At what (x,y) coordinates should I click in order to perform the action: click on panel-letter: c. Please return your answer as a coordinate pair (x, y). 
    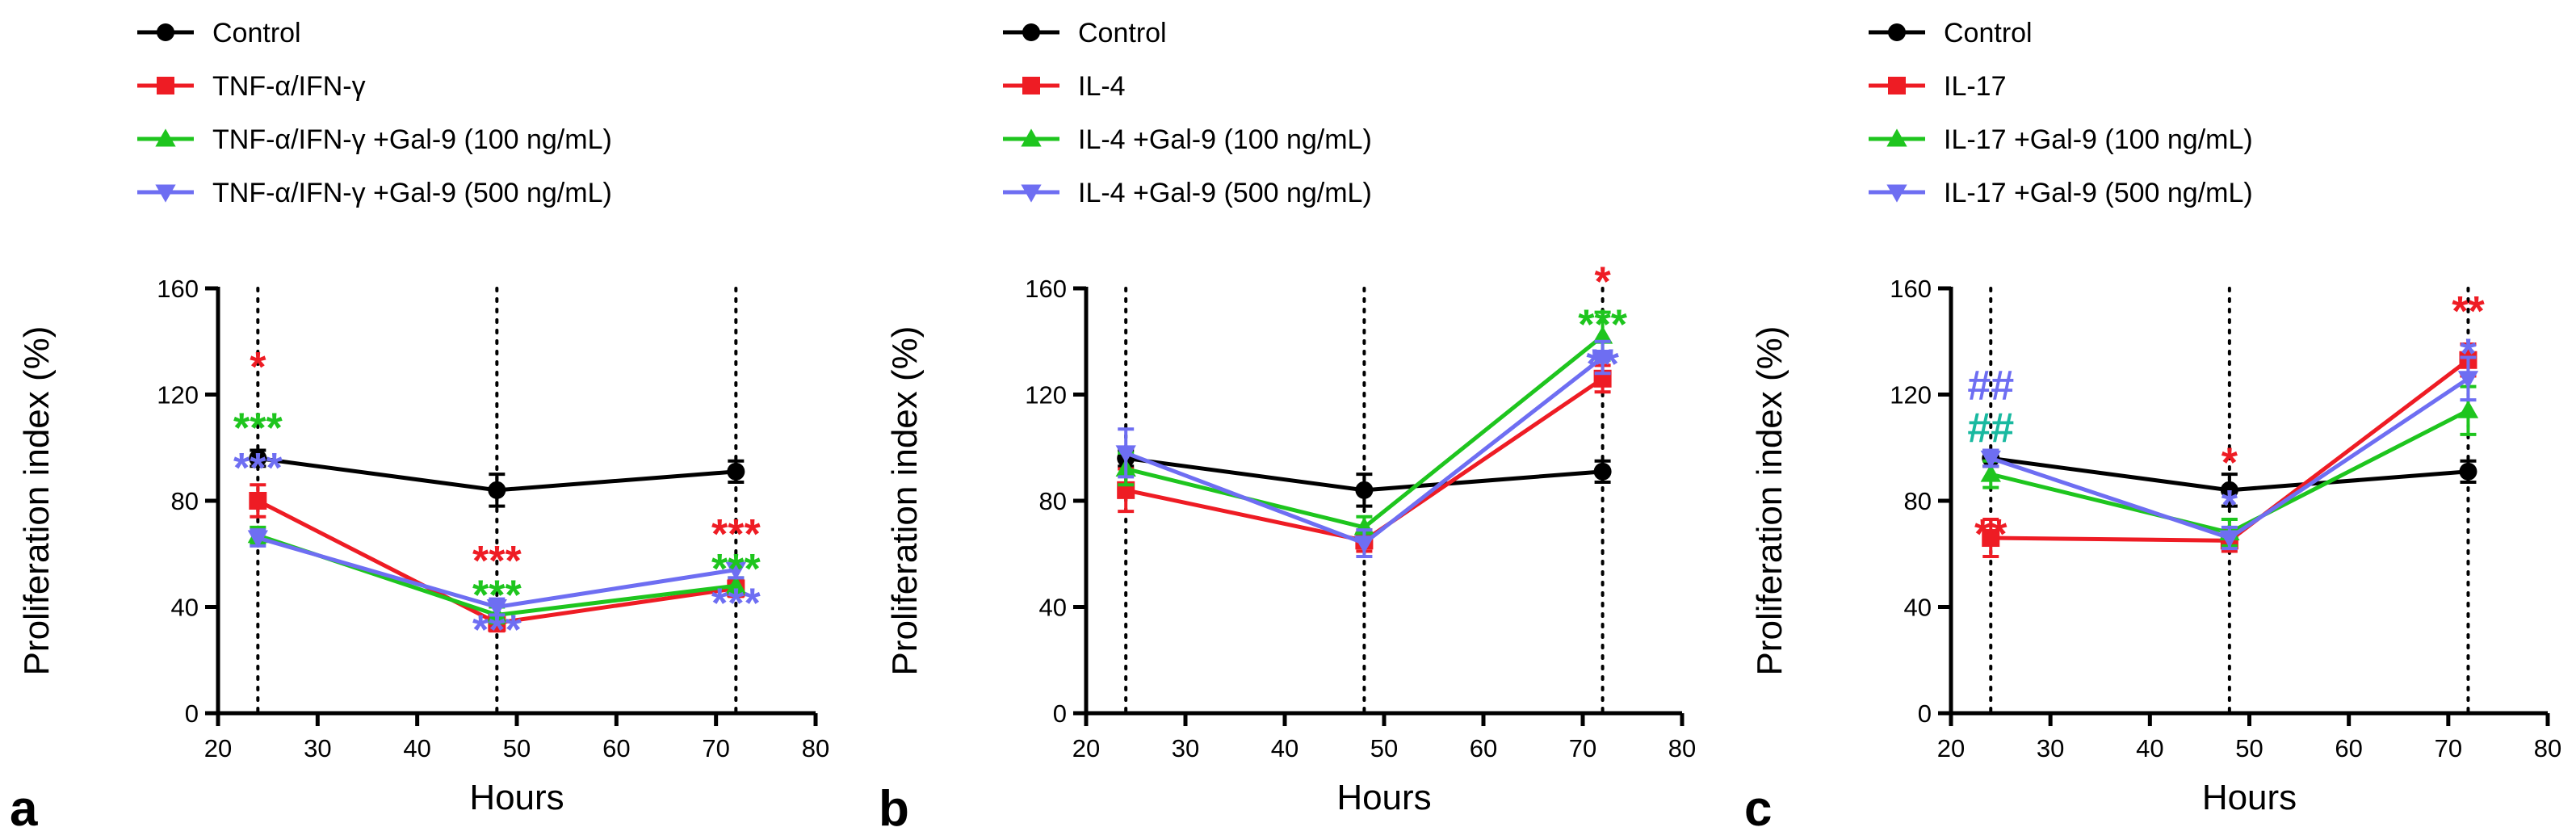
    Looking at the image, I should click on (1758, 809).